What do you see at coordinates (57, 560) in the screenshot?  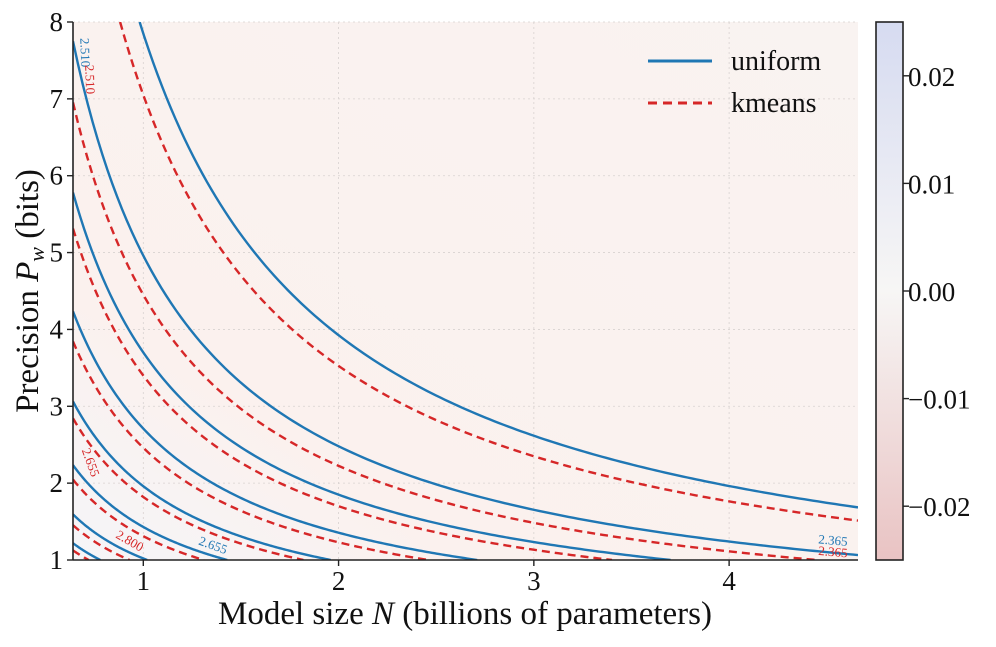 I see `y-tick-label: 1` at bounding box center [57, 560].